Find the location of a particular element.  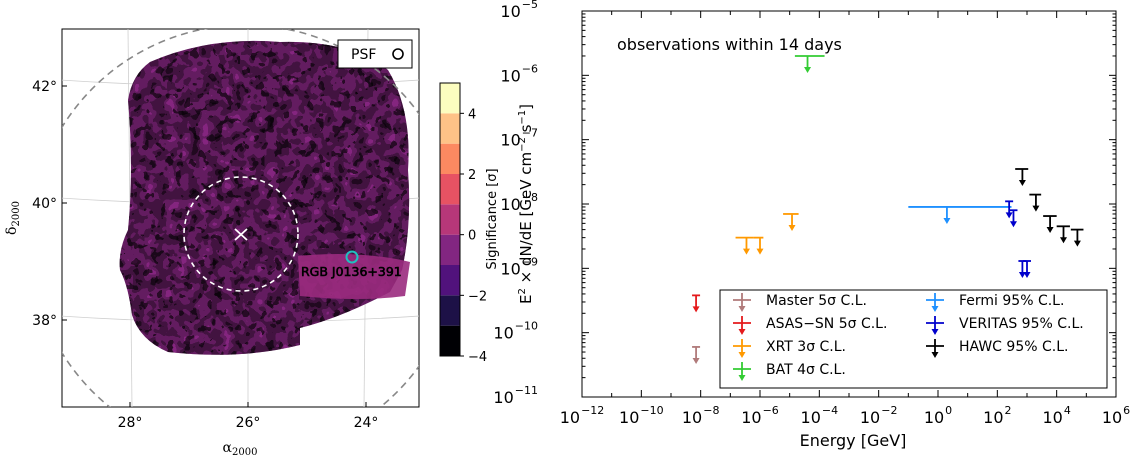

legend-entry: ASAS−SN 5σ C.L. is located at coordinates (810, 325).